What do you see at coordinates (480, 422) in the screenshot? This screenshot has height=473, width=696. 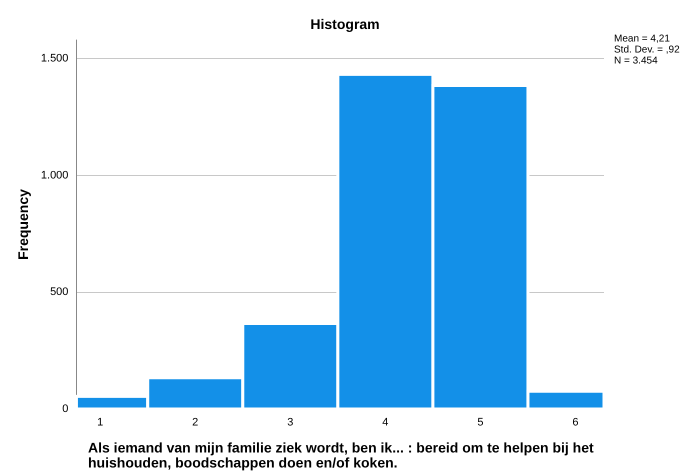 I see `x-tick-label: 5` at bounding box center [480, 422].